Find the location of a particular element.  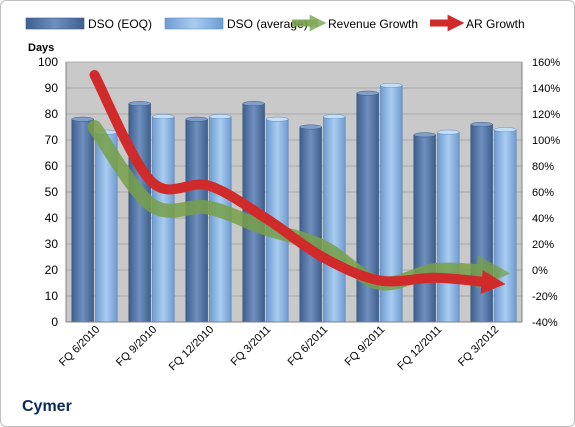

y-tick-label-right: 20% is located at coordinates (543, 245).